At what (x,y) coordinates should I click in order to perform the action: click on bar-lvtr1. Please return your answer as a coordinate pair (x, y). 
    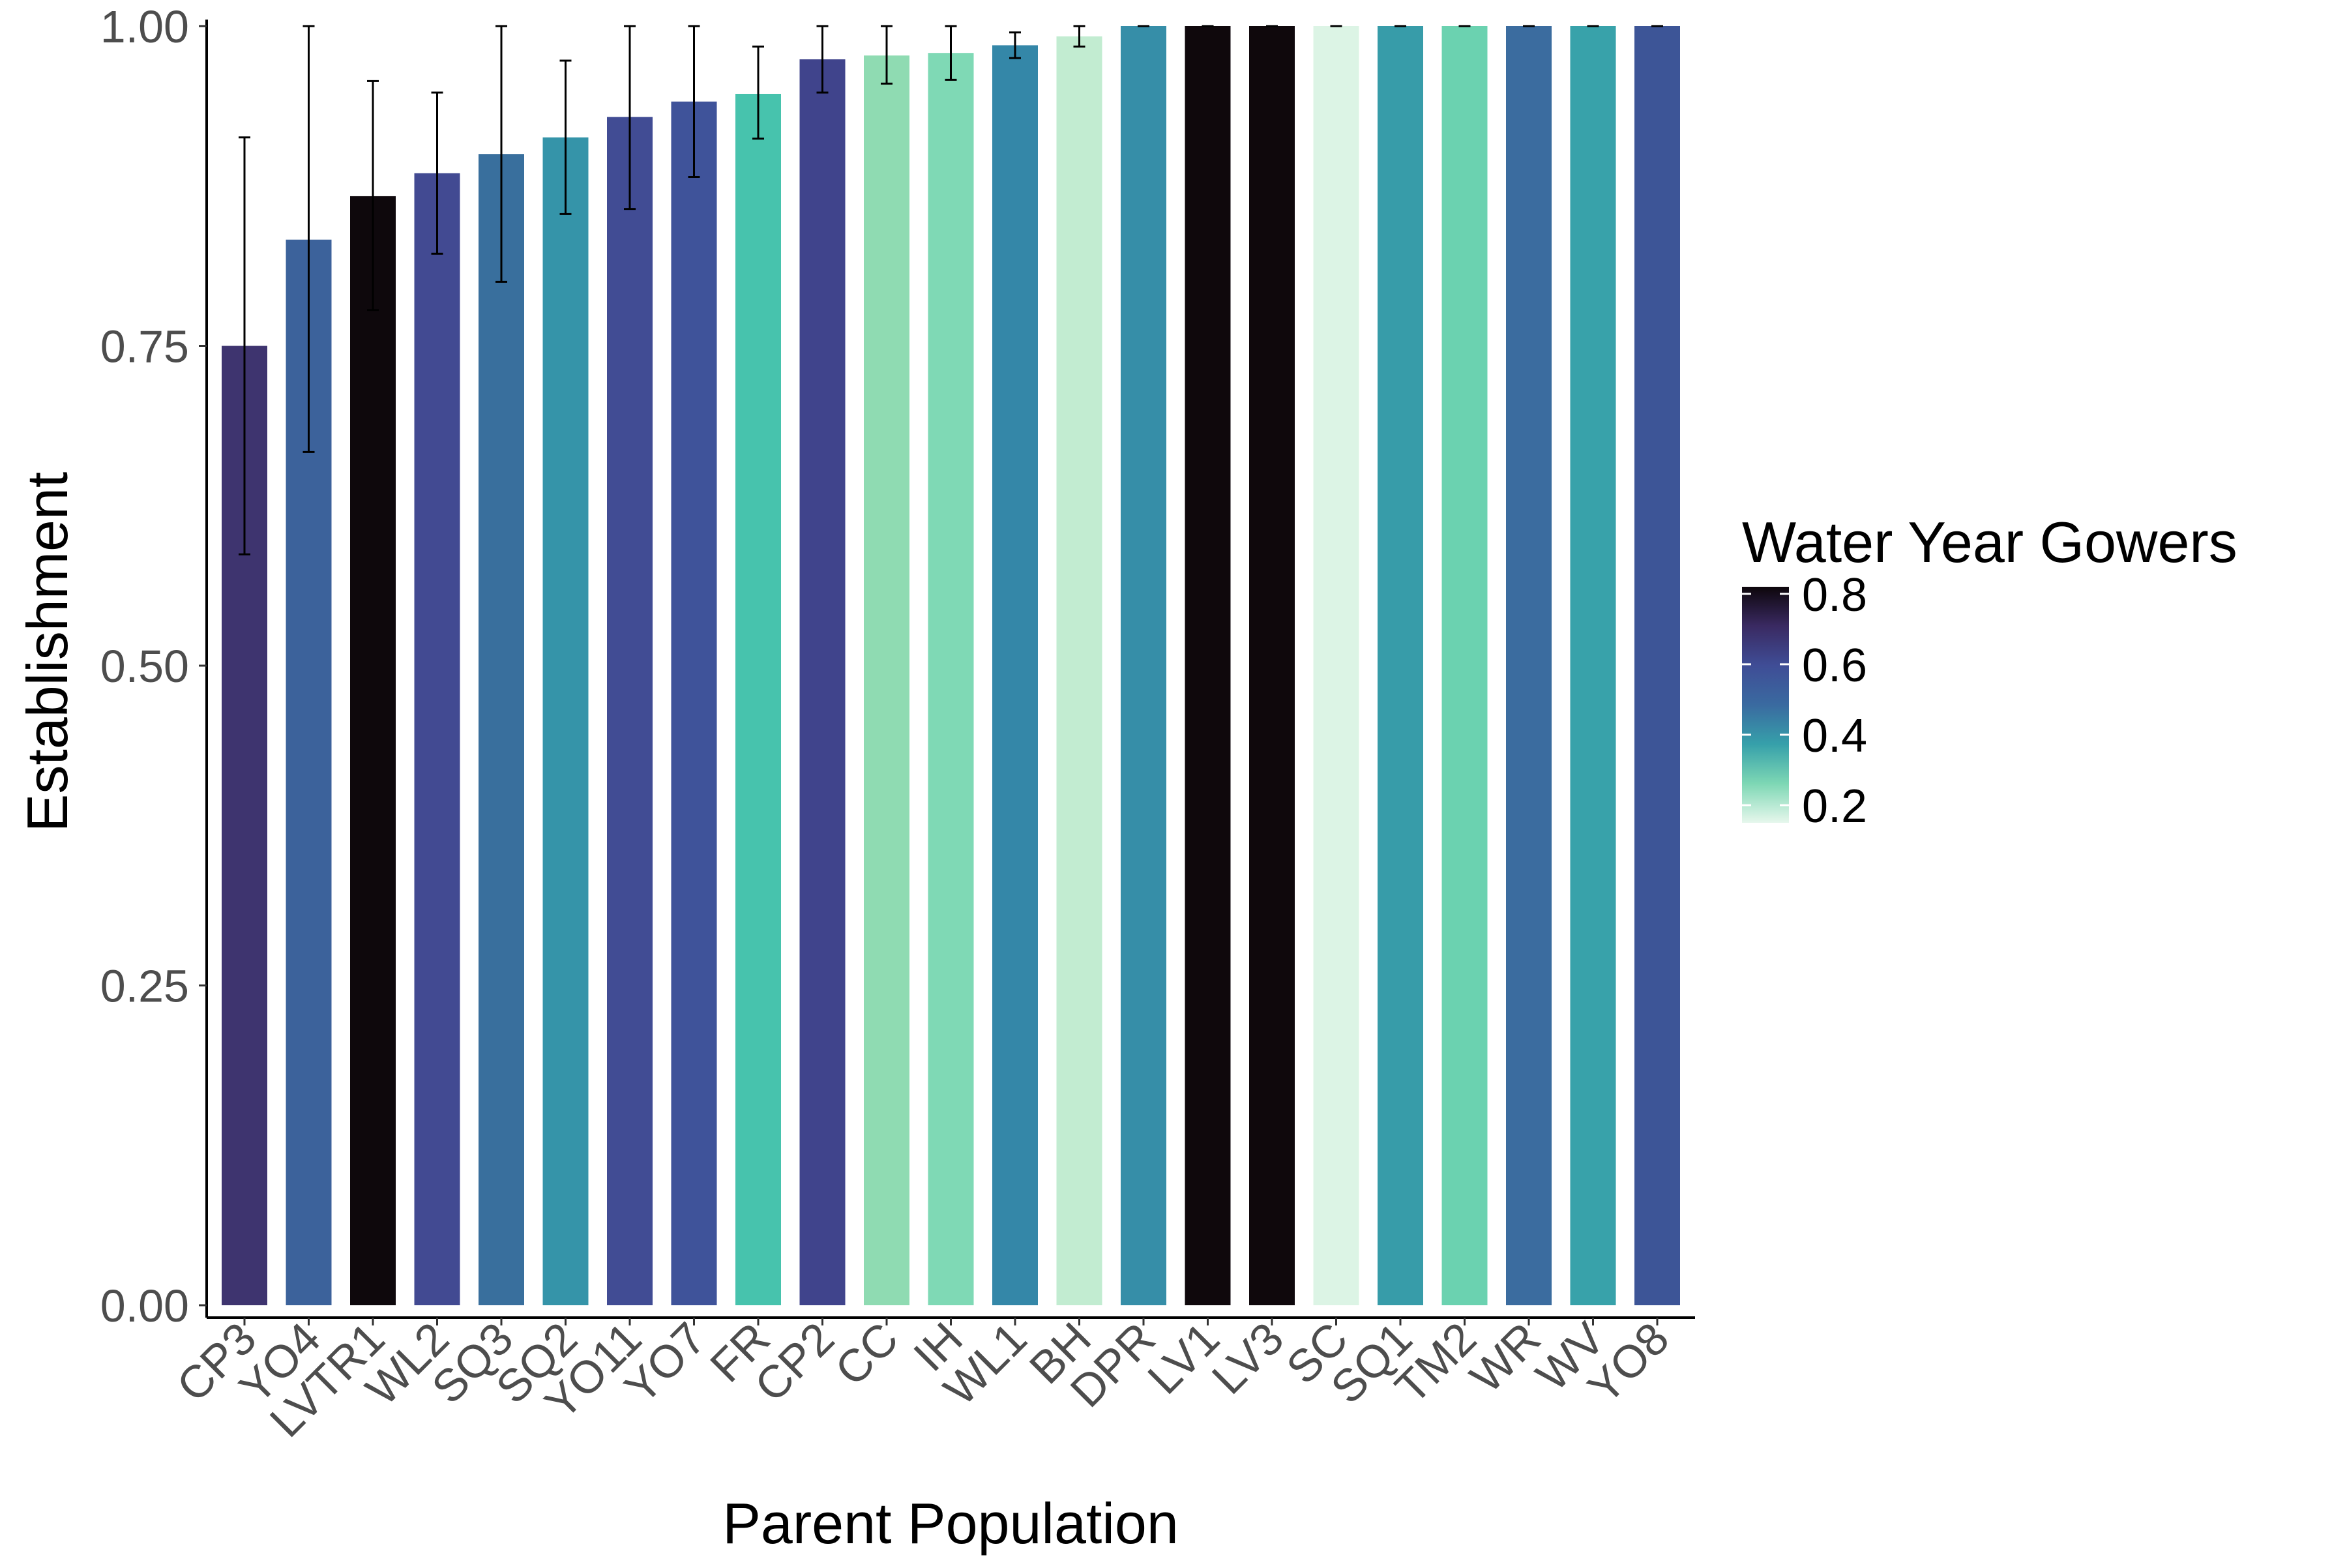
    Looking at the image, I should click on (373, 750).